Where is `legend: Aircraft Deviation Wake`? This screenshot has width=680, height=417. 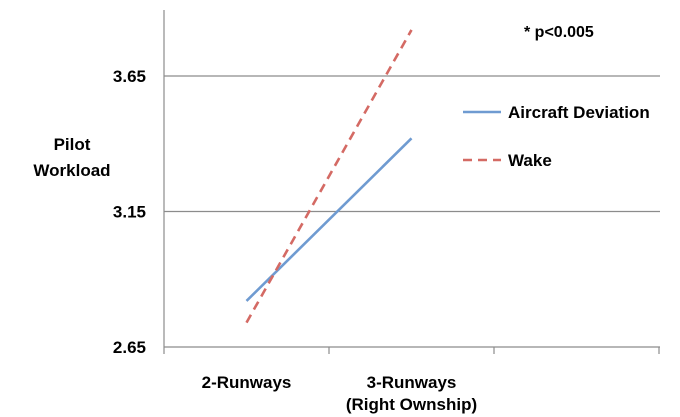 legend: Aircraft Deviation Wake is located at coordinates (556, 136).